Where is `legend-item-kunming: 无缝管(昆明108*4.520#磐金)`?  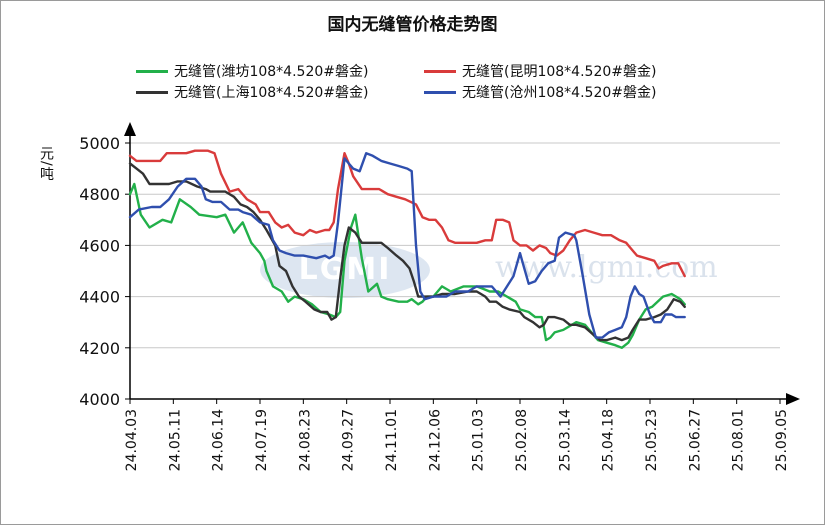
legend-item-kunming: 无缝管(昆明108*4.520#磐金) is located at coordinates (540, 71).